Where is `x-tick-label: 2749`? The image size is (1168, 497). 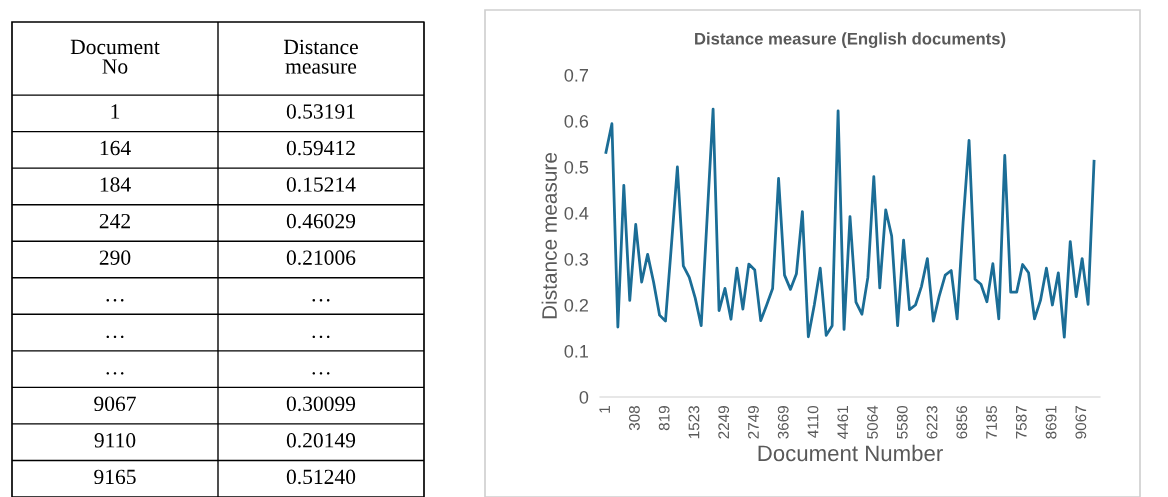 x-tick-label: 2749 is located at coordinates (753, 422).